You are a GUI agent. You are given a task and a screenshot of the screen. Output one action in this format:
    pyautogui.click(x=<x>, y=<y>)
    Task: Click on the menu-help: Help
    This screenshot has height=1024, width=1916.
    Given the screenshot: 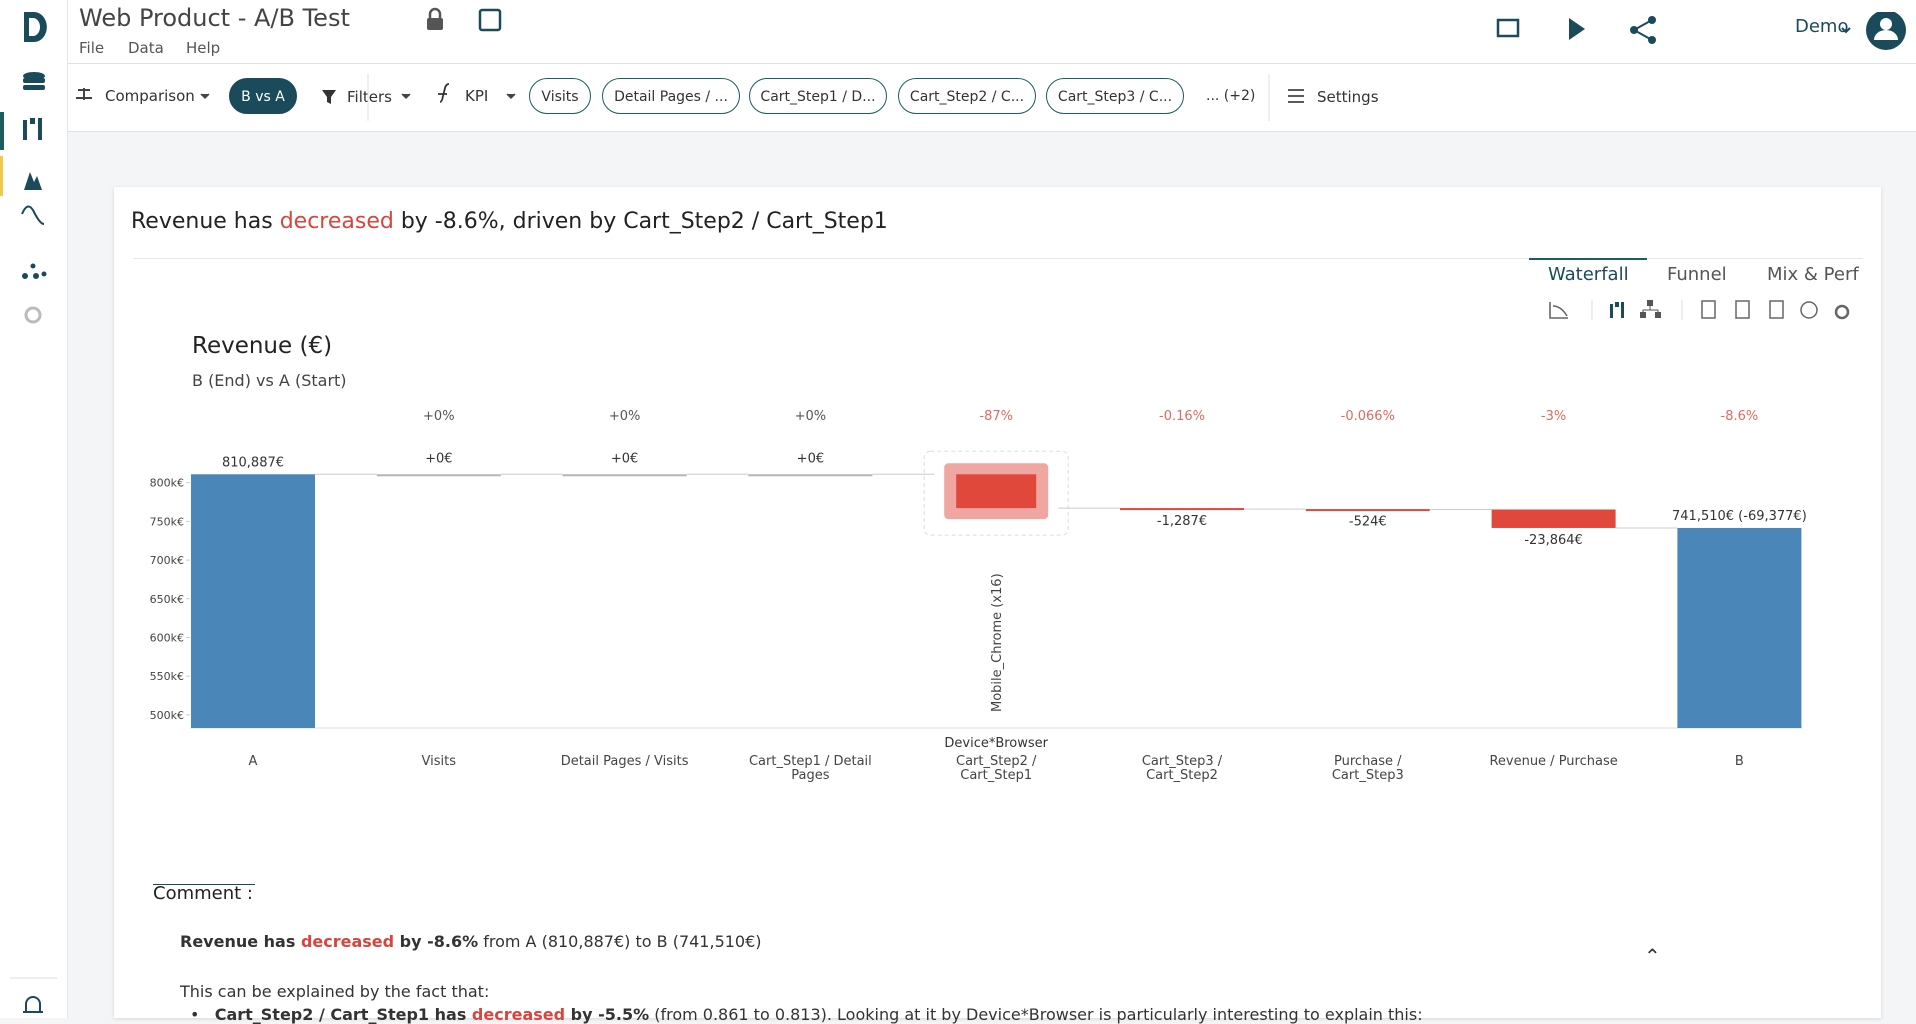 What is the action you would take?
    pyautogui.click(x=203, y=48)
    